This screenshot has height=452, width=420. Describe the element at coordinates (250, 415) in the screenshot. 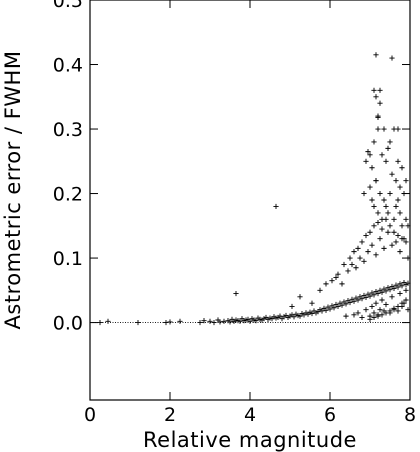

I see `x-tick-label: 4` at that location.